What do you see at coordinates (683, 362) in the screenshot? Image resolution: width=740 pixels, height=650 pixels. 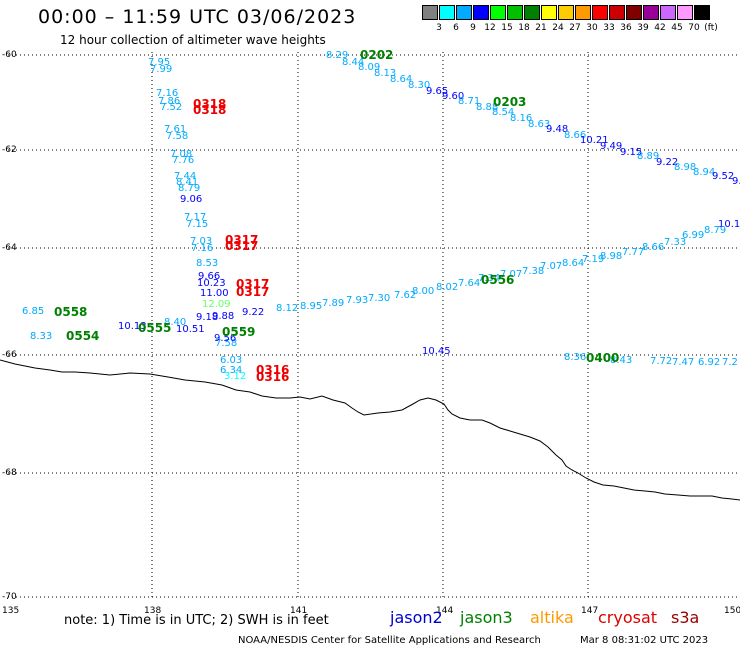 I see `wave-height-value: 7.47` at bounding box center [683, 362].